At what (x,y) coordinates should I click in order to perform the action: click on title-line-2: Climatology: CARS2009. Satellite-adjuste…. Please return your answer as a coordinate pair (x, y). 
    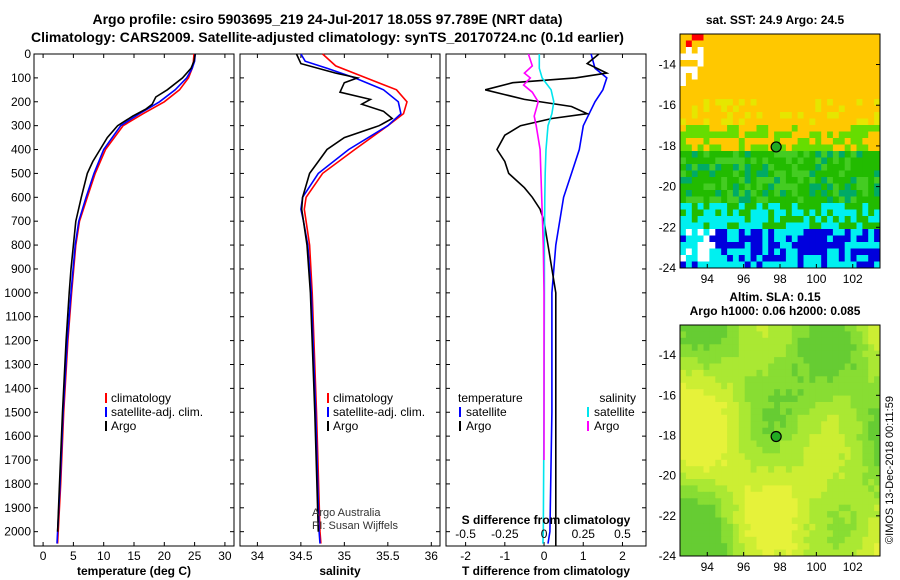
    Looking at the image, I should click on (327, 37).